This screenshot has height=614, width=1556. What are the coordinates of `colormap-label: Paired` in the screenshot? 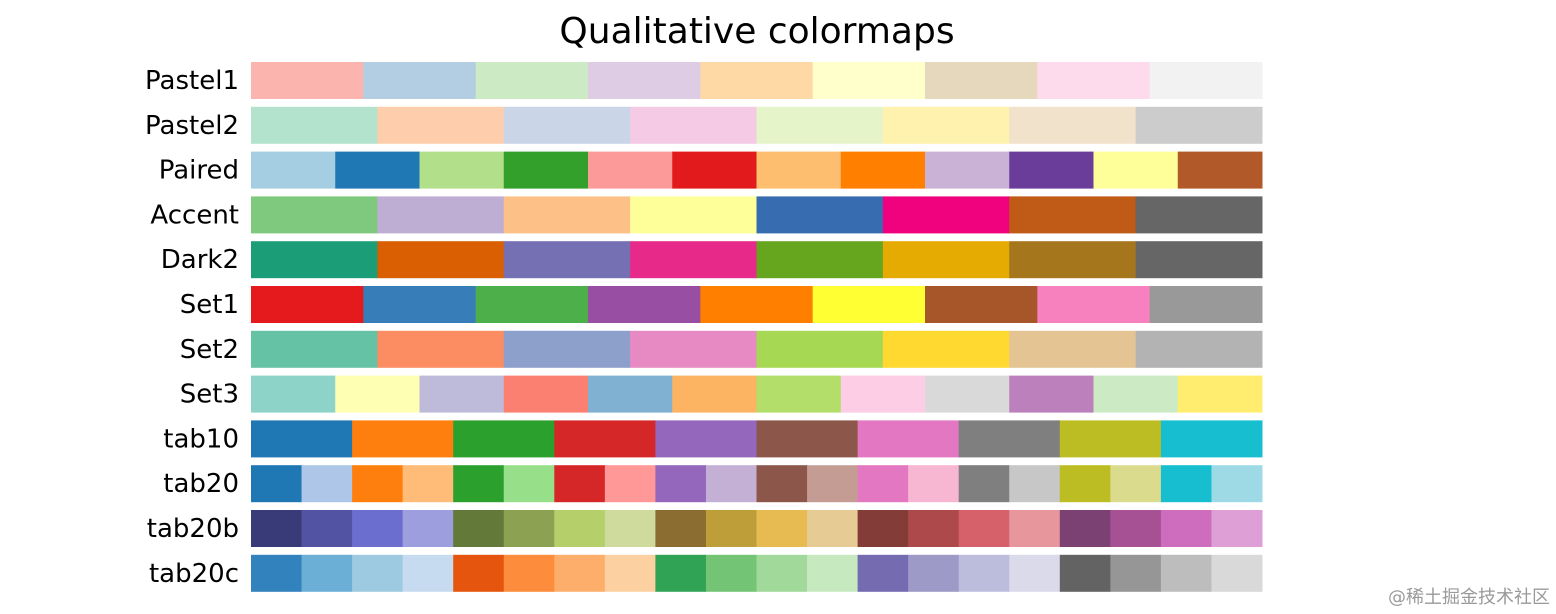 It's located at (199, 171).